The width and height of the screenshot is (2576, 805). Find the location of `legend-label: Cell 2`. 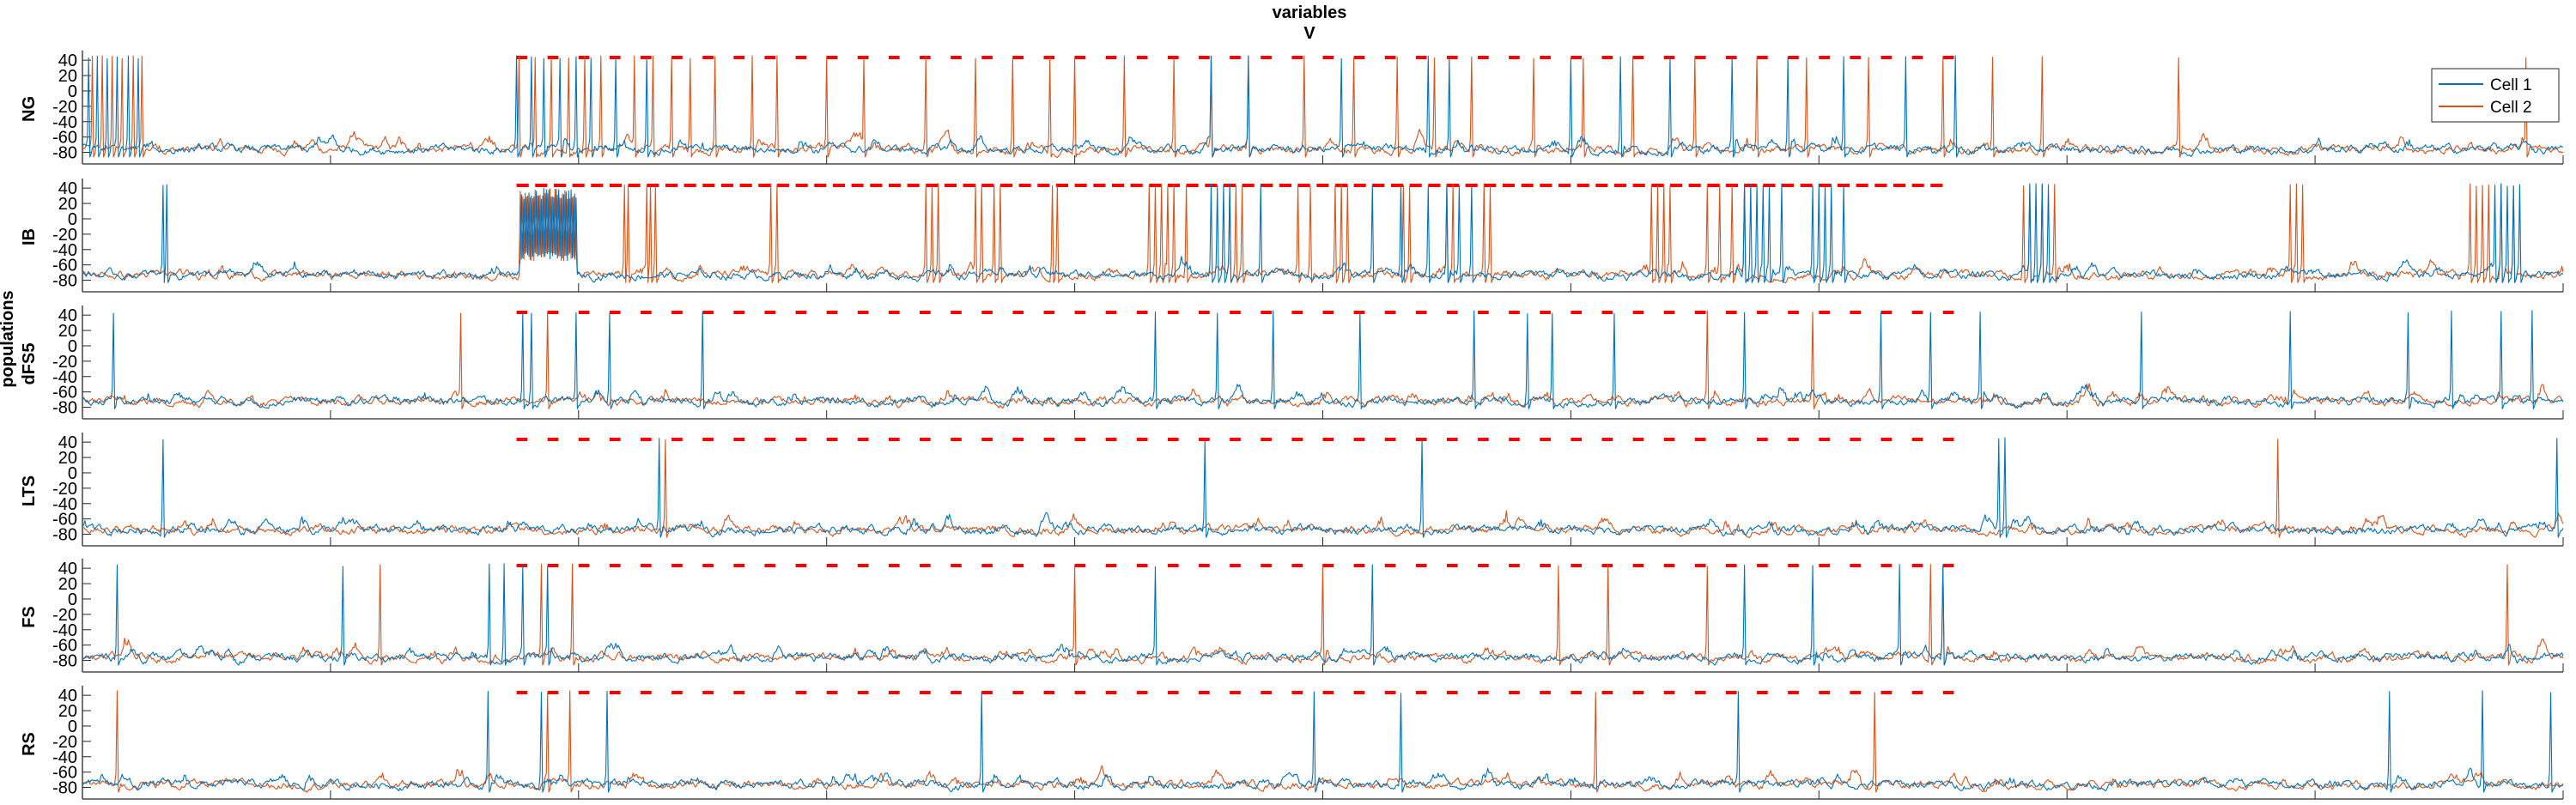

legend-label: Cell 2 is located at coordinates (2511, 108).